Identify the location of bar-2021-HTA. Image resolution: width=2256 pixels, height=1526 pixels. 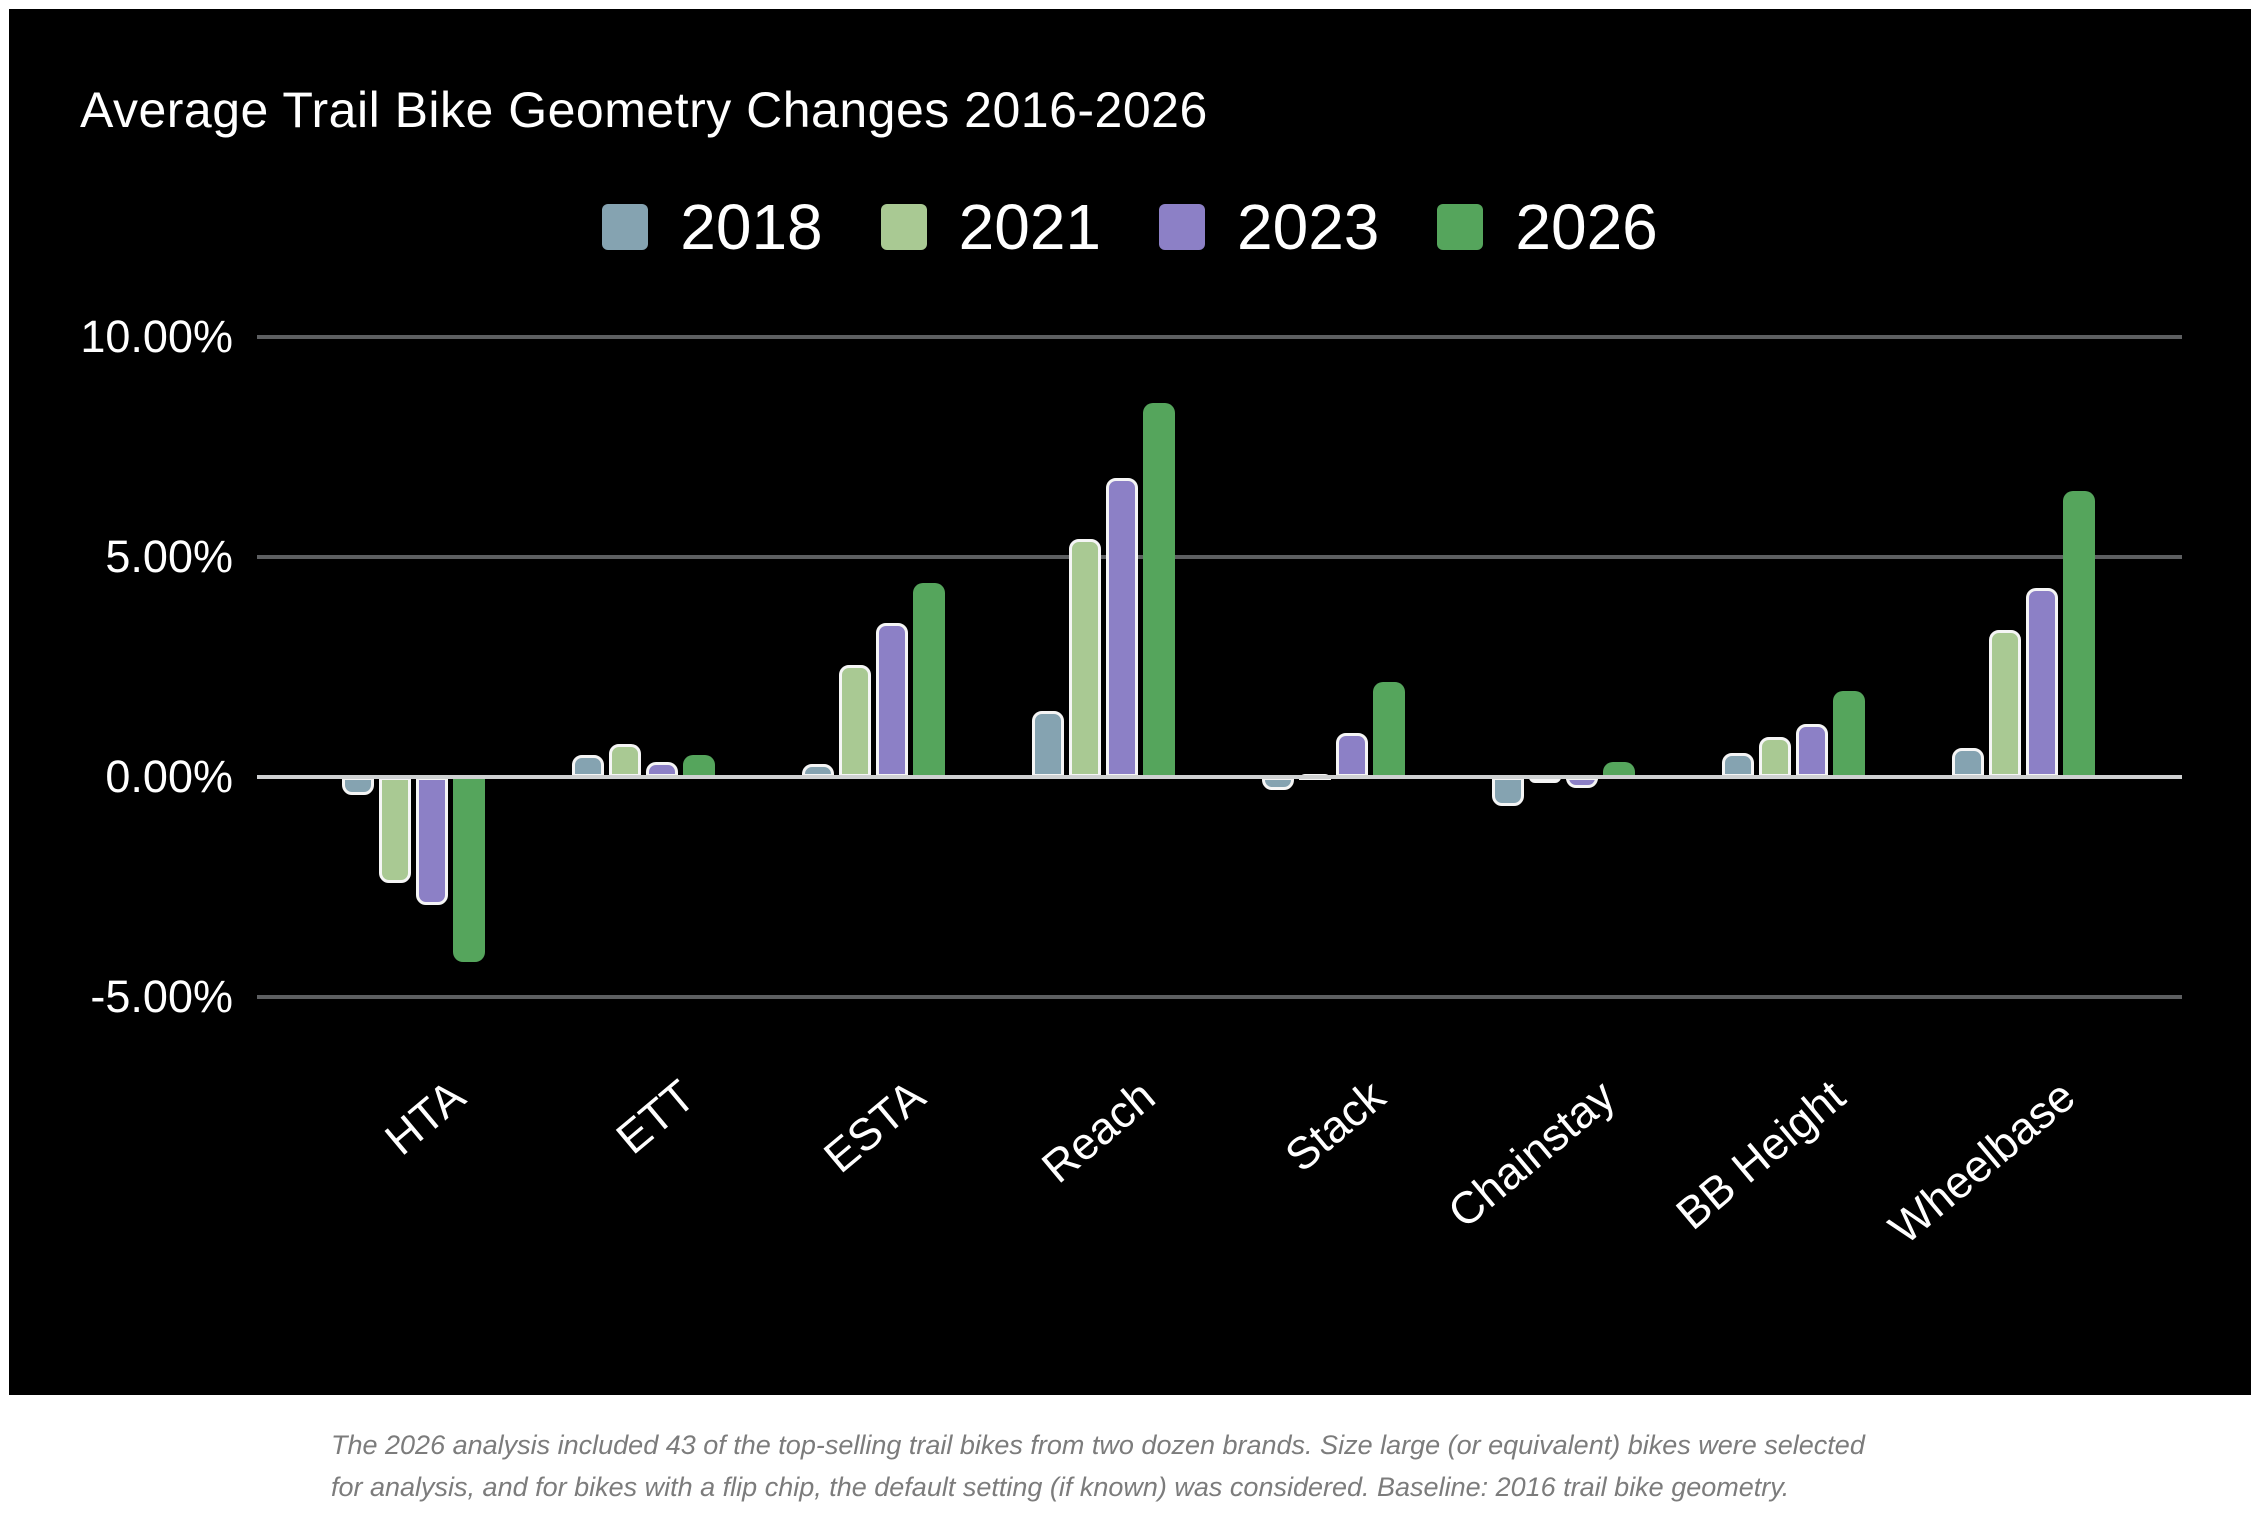
(394, 830).